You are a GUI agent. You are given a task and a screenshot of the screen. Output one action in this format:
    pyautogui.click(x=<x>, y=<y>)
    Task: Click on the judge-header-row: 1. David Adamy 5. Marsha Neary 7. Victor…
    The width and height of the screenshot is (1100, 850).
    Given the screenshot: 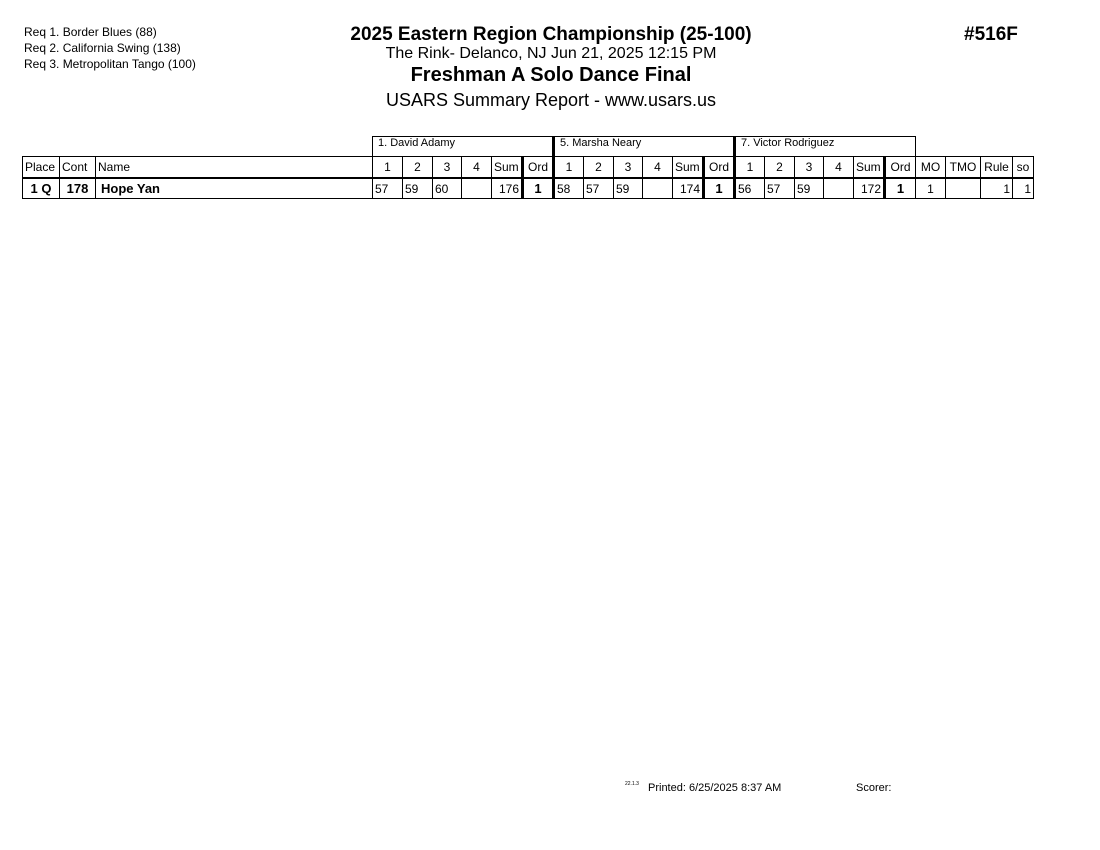 What is the action you would take?
    pyautogui.click(x=528, y=146)
    